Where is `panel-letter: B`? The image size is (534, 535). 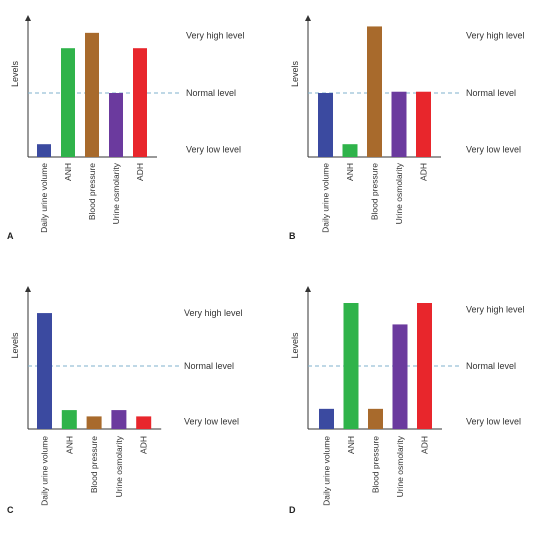 panel-letter: B is located at coordinates (292, 236).